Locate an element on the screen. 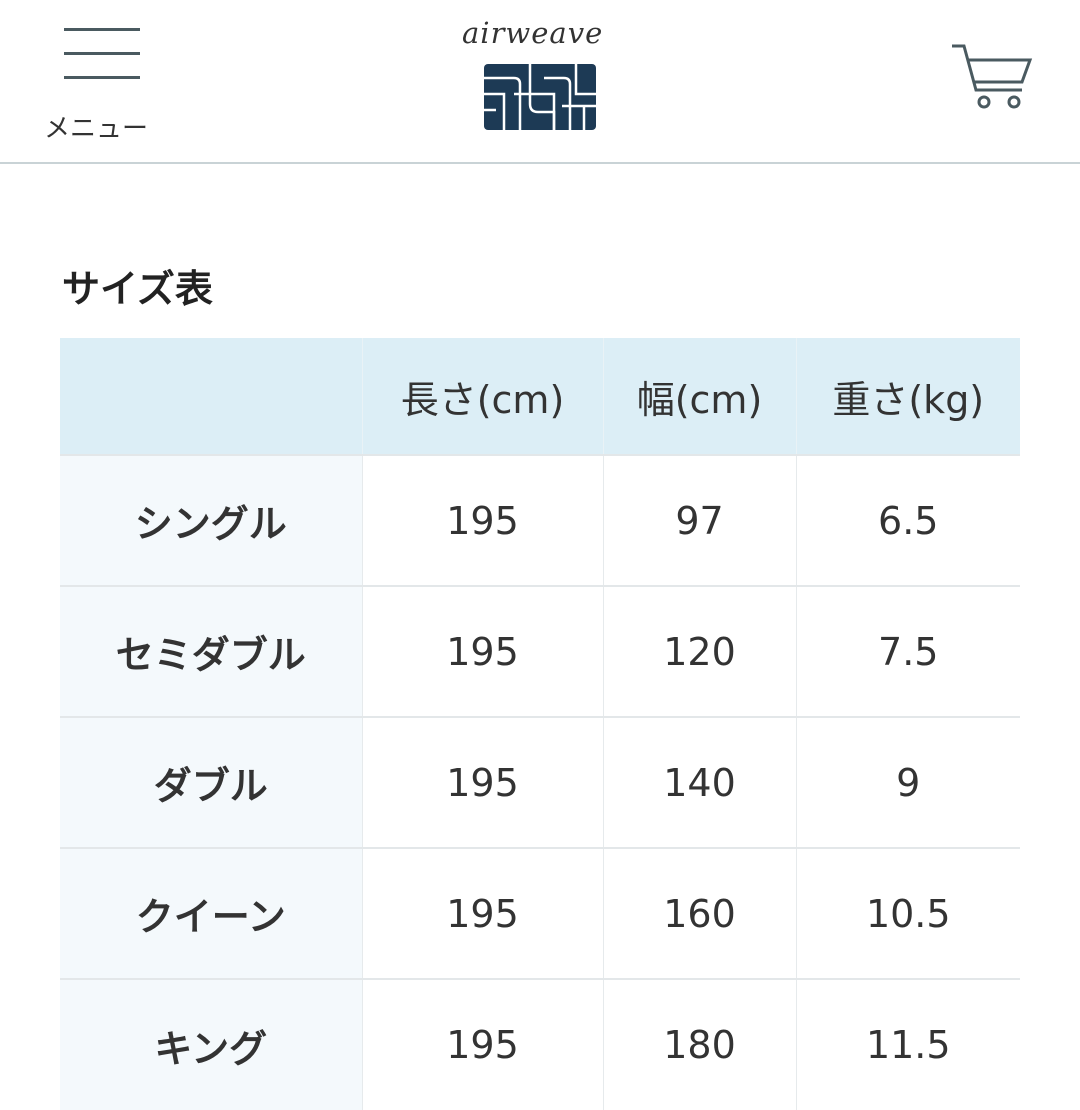  weight-cell: 9 is located at coordinates (907, 782).